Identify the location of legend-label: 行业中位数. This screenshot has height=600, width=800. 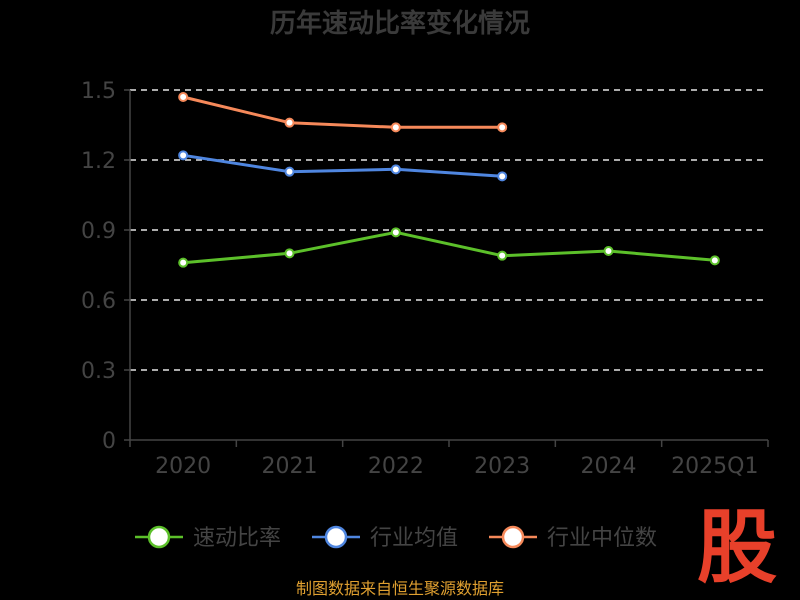
(602, 538).